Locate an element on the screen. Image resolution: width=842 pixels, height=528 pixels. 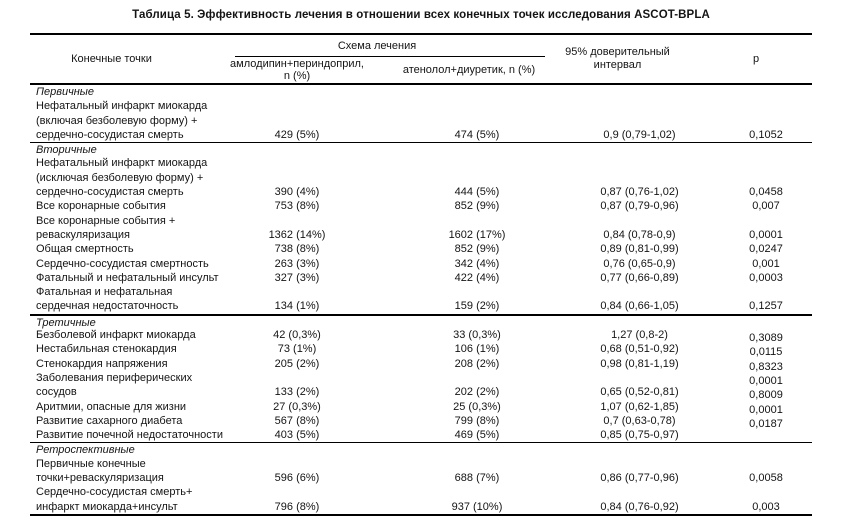
atenolol-value: 159 (2%) is located at coordinates (477, 306).